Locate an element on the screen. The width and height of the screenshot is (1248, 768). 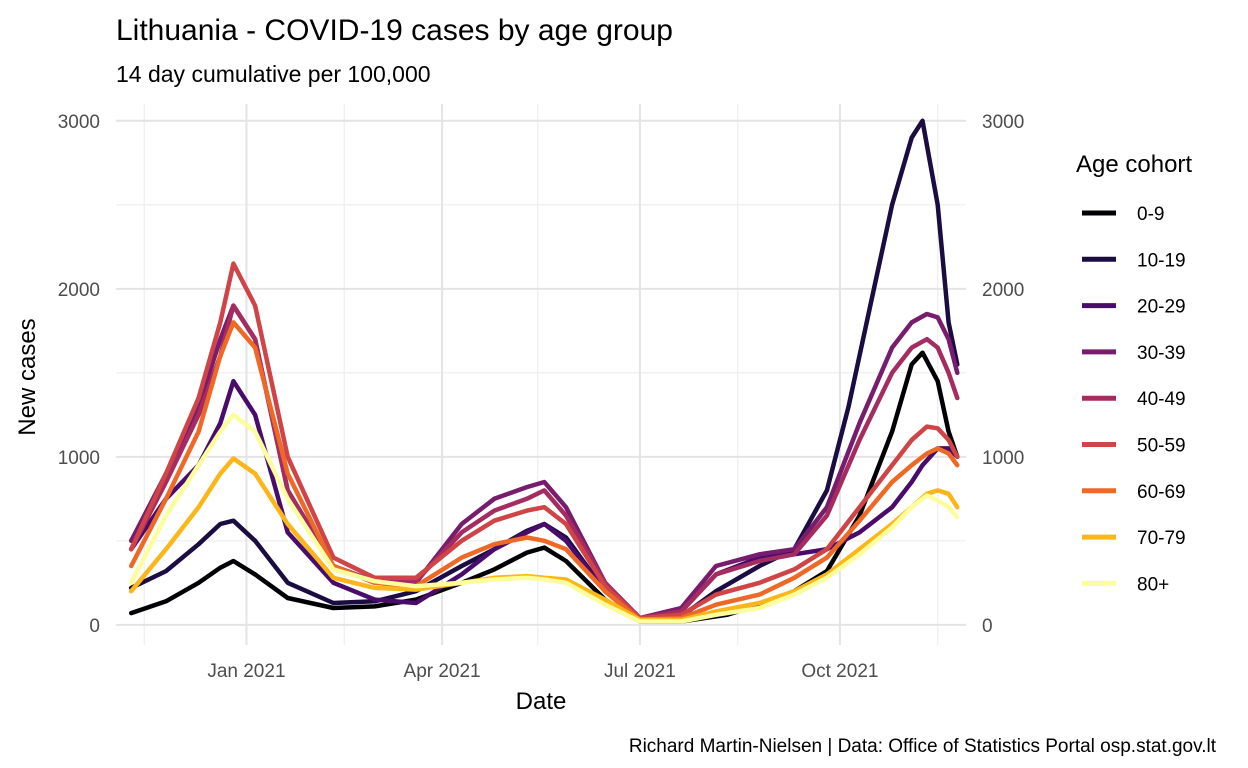
x-tick-label: Jan 2021 is located at coordinates (246, 671).